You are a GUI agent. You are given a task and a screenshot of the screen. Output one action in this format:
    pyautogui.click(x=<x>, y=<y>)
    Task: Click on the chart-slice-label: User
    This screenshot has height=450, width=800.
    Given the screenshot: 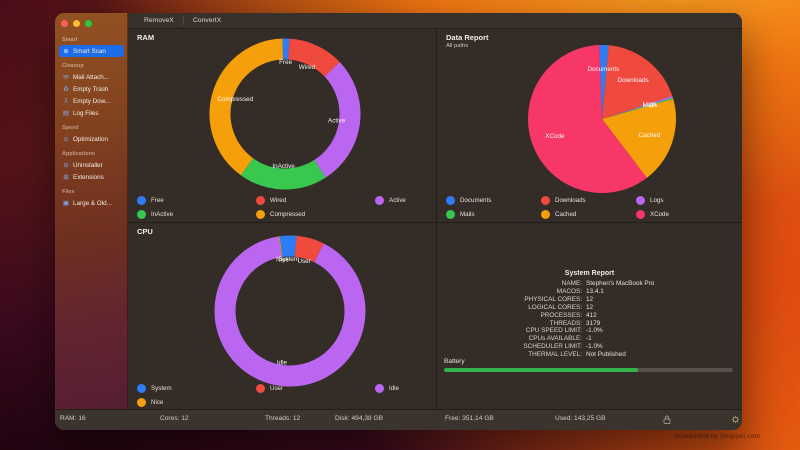 What is the action you would take?
    pyautogui.click(x=303, y=261)
    